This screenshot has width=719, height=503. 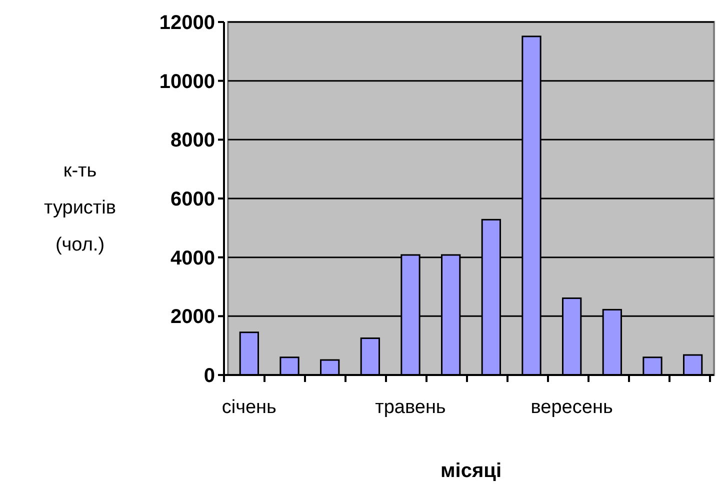 I want to click on x-tick-label: січень, so click(x=249, y=407).